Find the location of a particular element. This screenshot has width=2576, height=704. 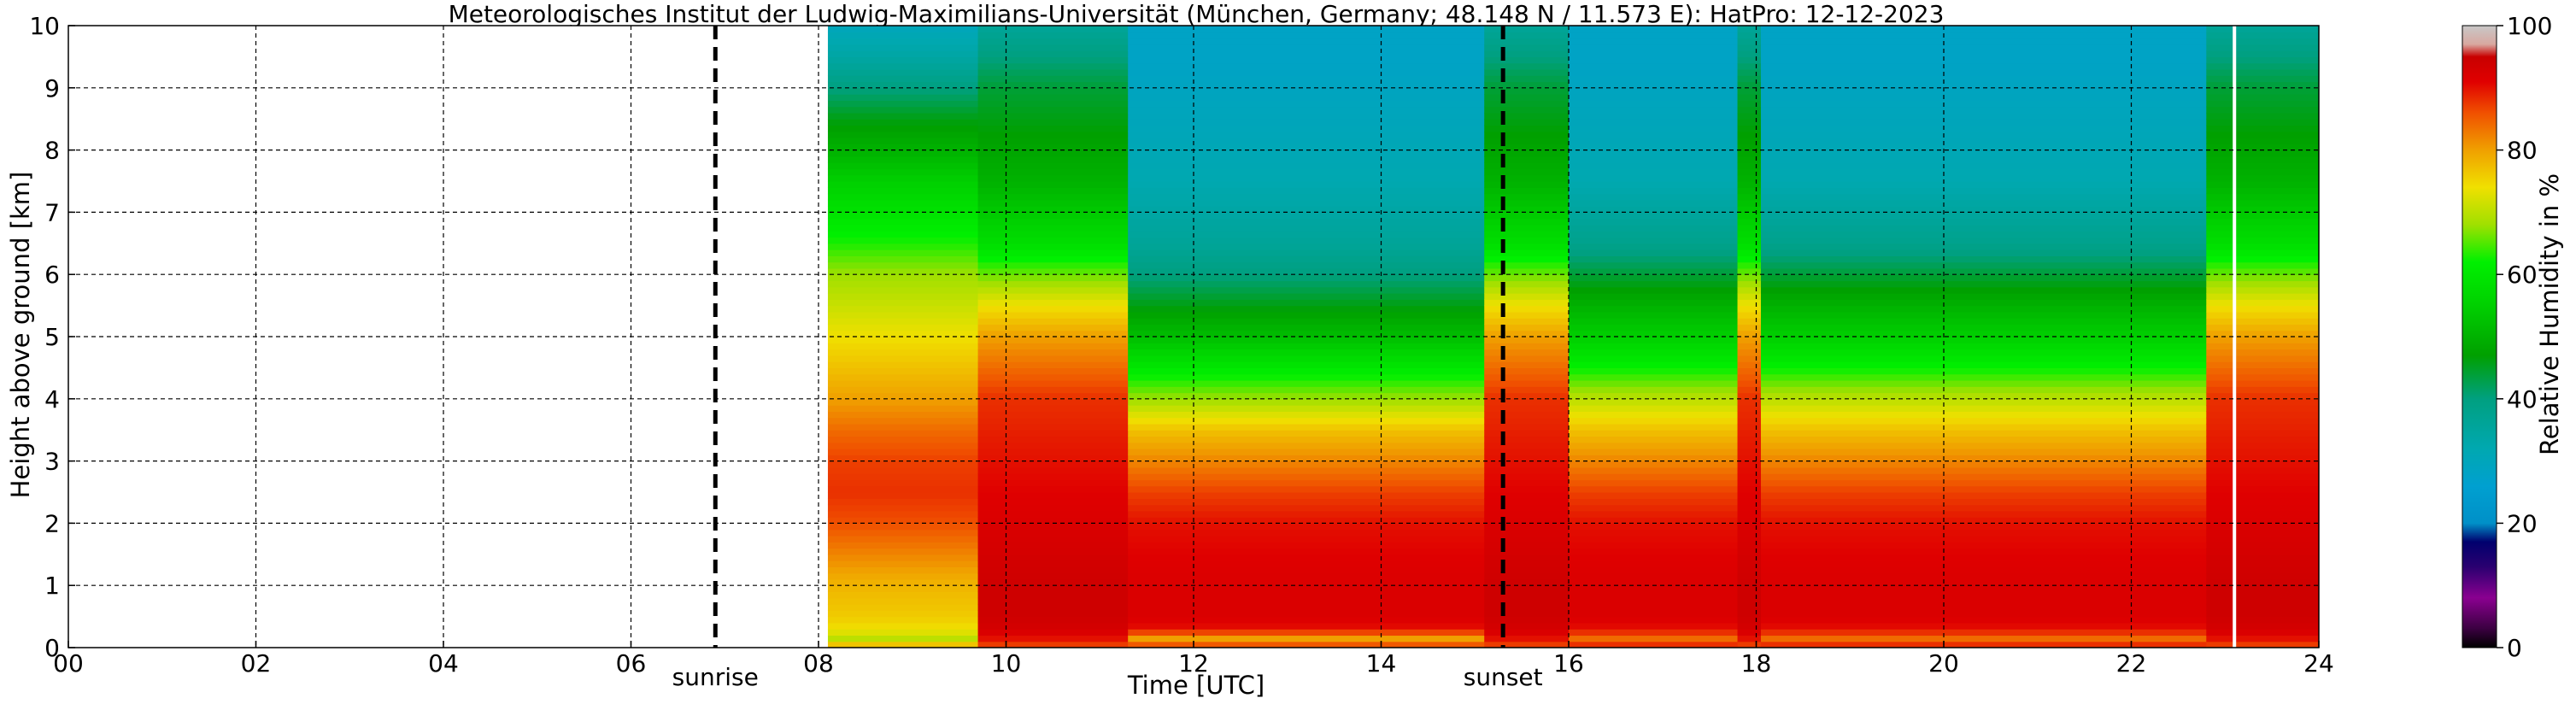

x-tick-label: 20 is located at coordinates (1943, 663).